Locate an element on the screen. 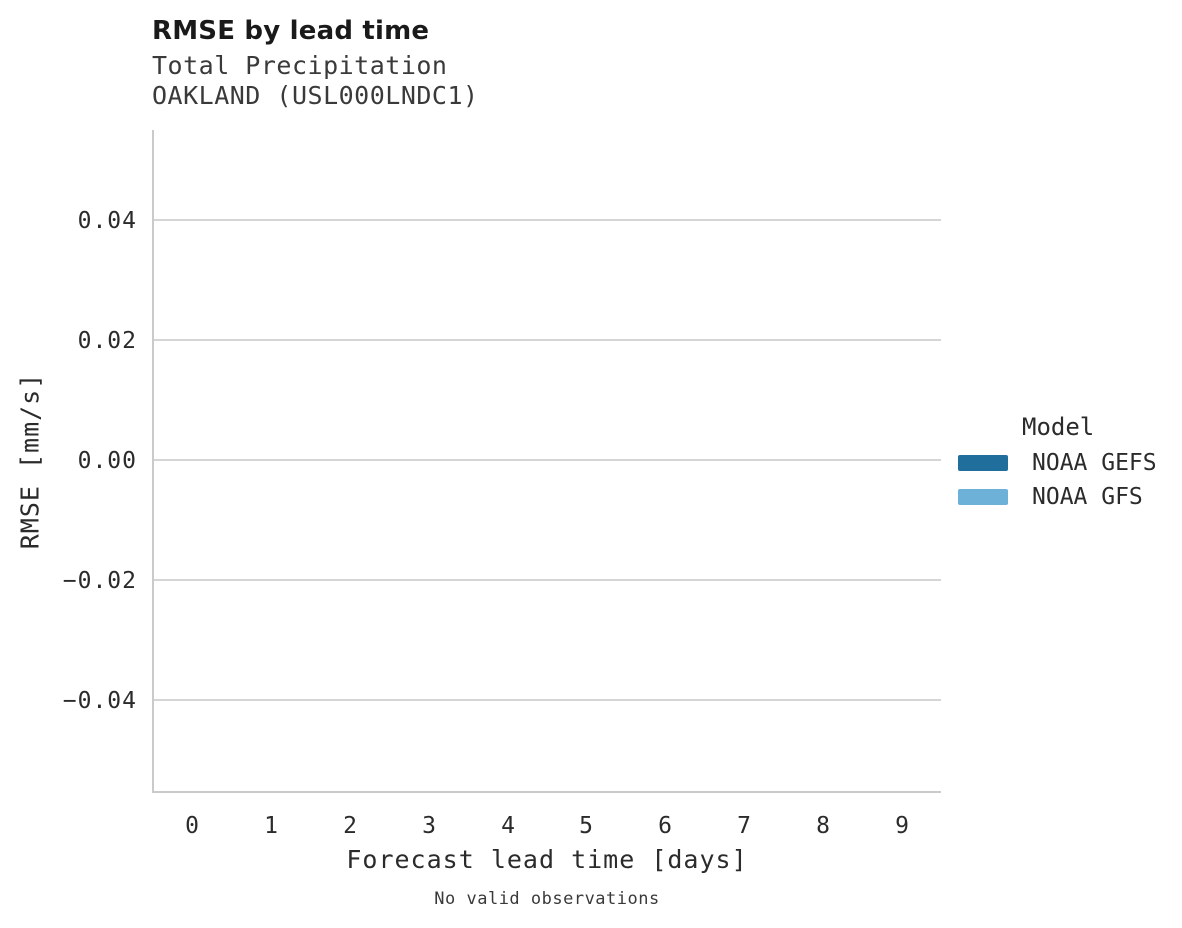 The width and height of the screenshot is (1182, 928). x-tick-label: 7 is located at coordinates (744, 826).